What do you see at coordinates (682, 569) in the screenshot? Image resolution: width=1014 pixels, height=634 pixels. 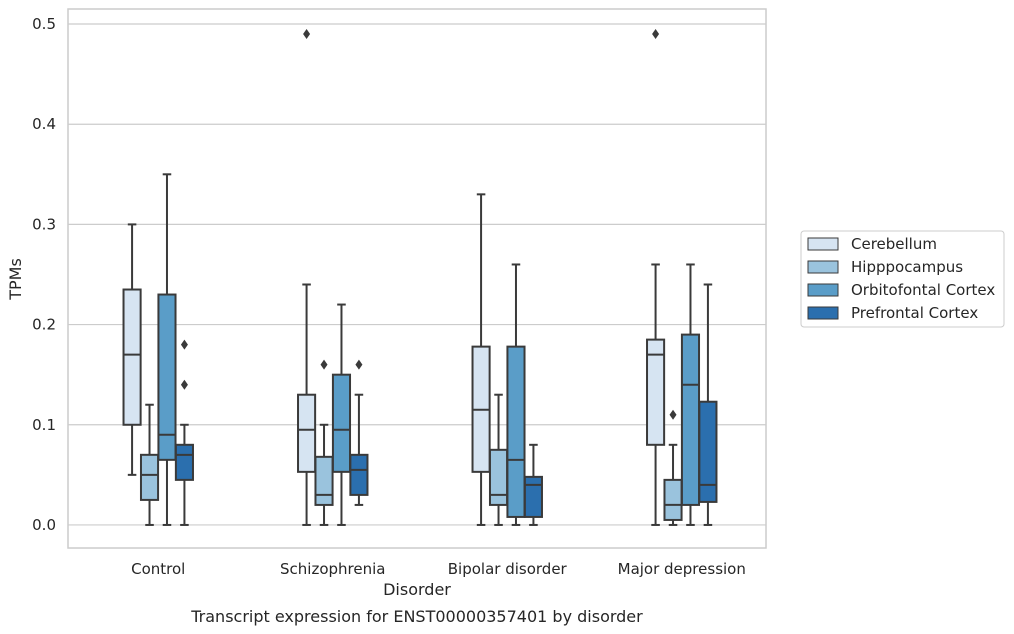 I see `x-tick-label: Major depression` at bounding box center [682, 569].